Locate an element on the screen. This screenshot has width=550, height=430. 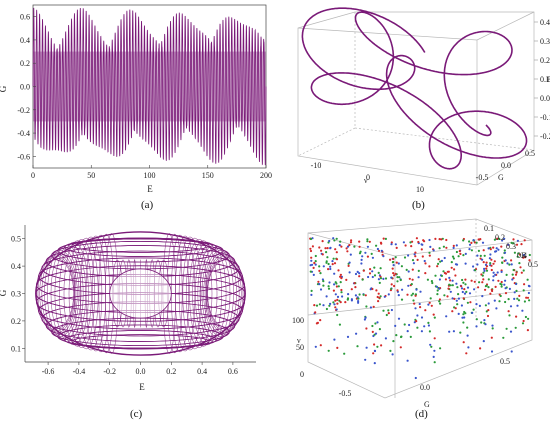
panel-d-caption: (d) is located at coordinates (421, 414).